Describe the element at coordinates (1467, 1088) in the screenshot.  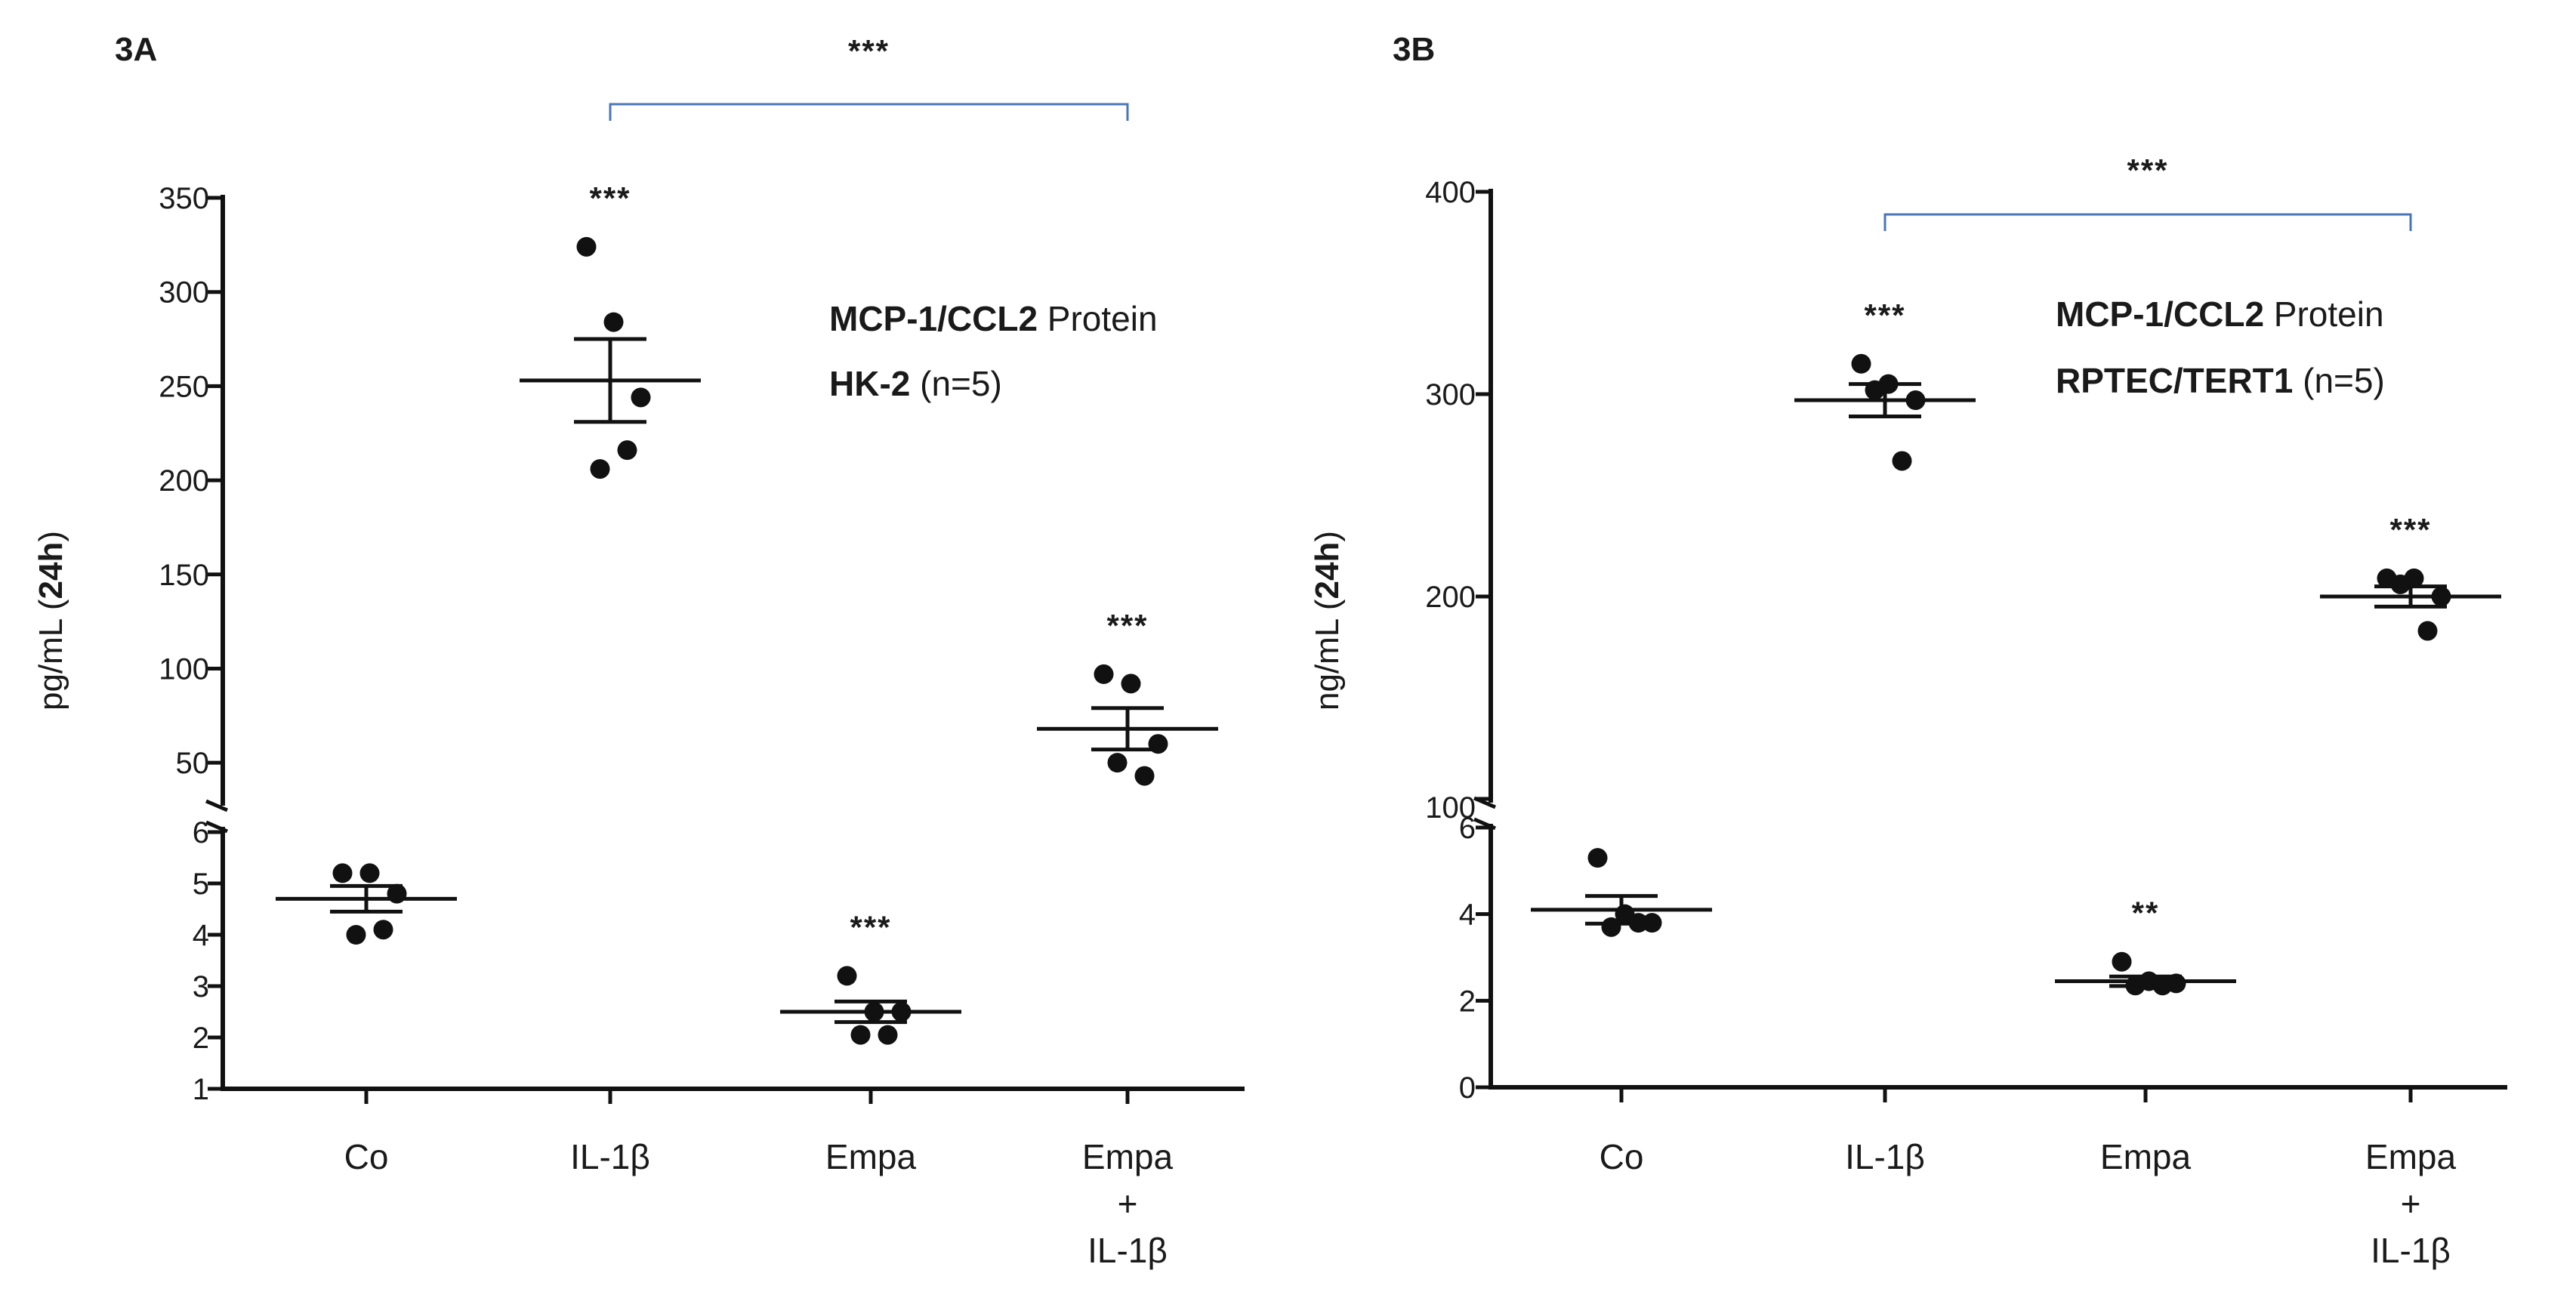
I see `y-tick-label: 0` at that location.